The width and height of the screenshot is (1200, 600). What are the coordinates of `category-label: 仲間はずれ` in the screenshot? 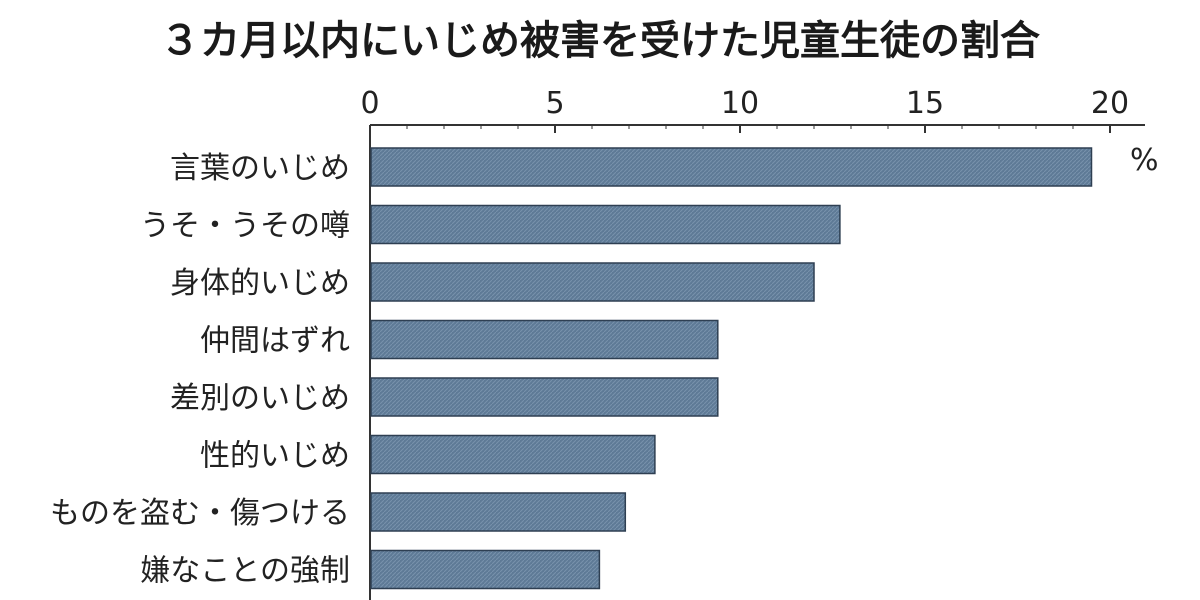 It's located at (275, 341).